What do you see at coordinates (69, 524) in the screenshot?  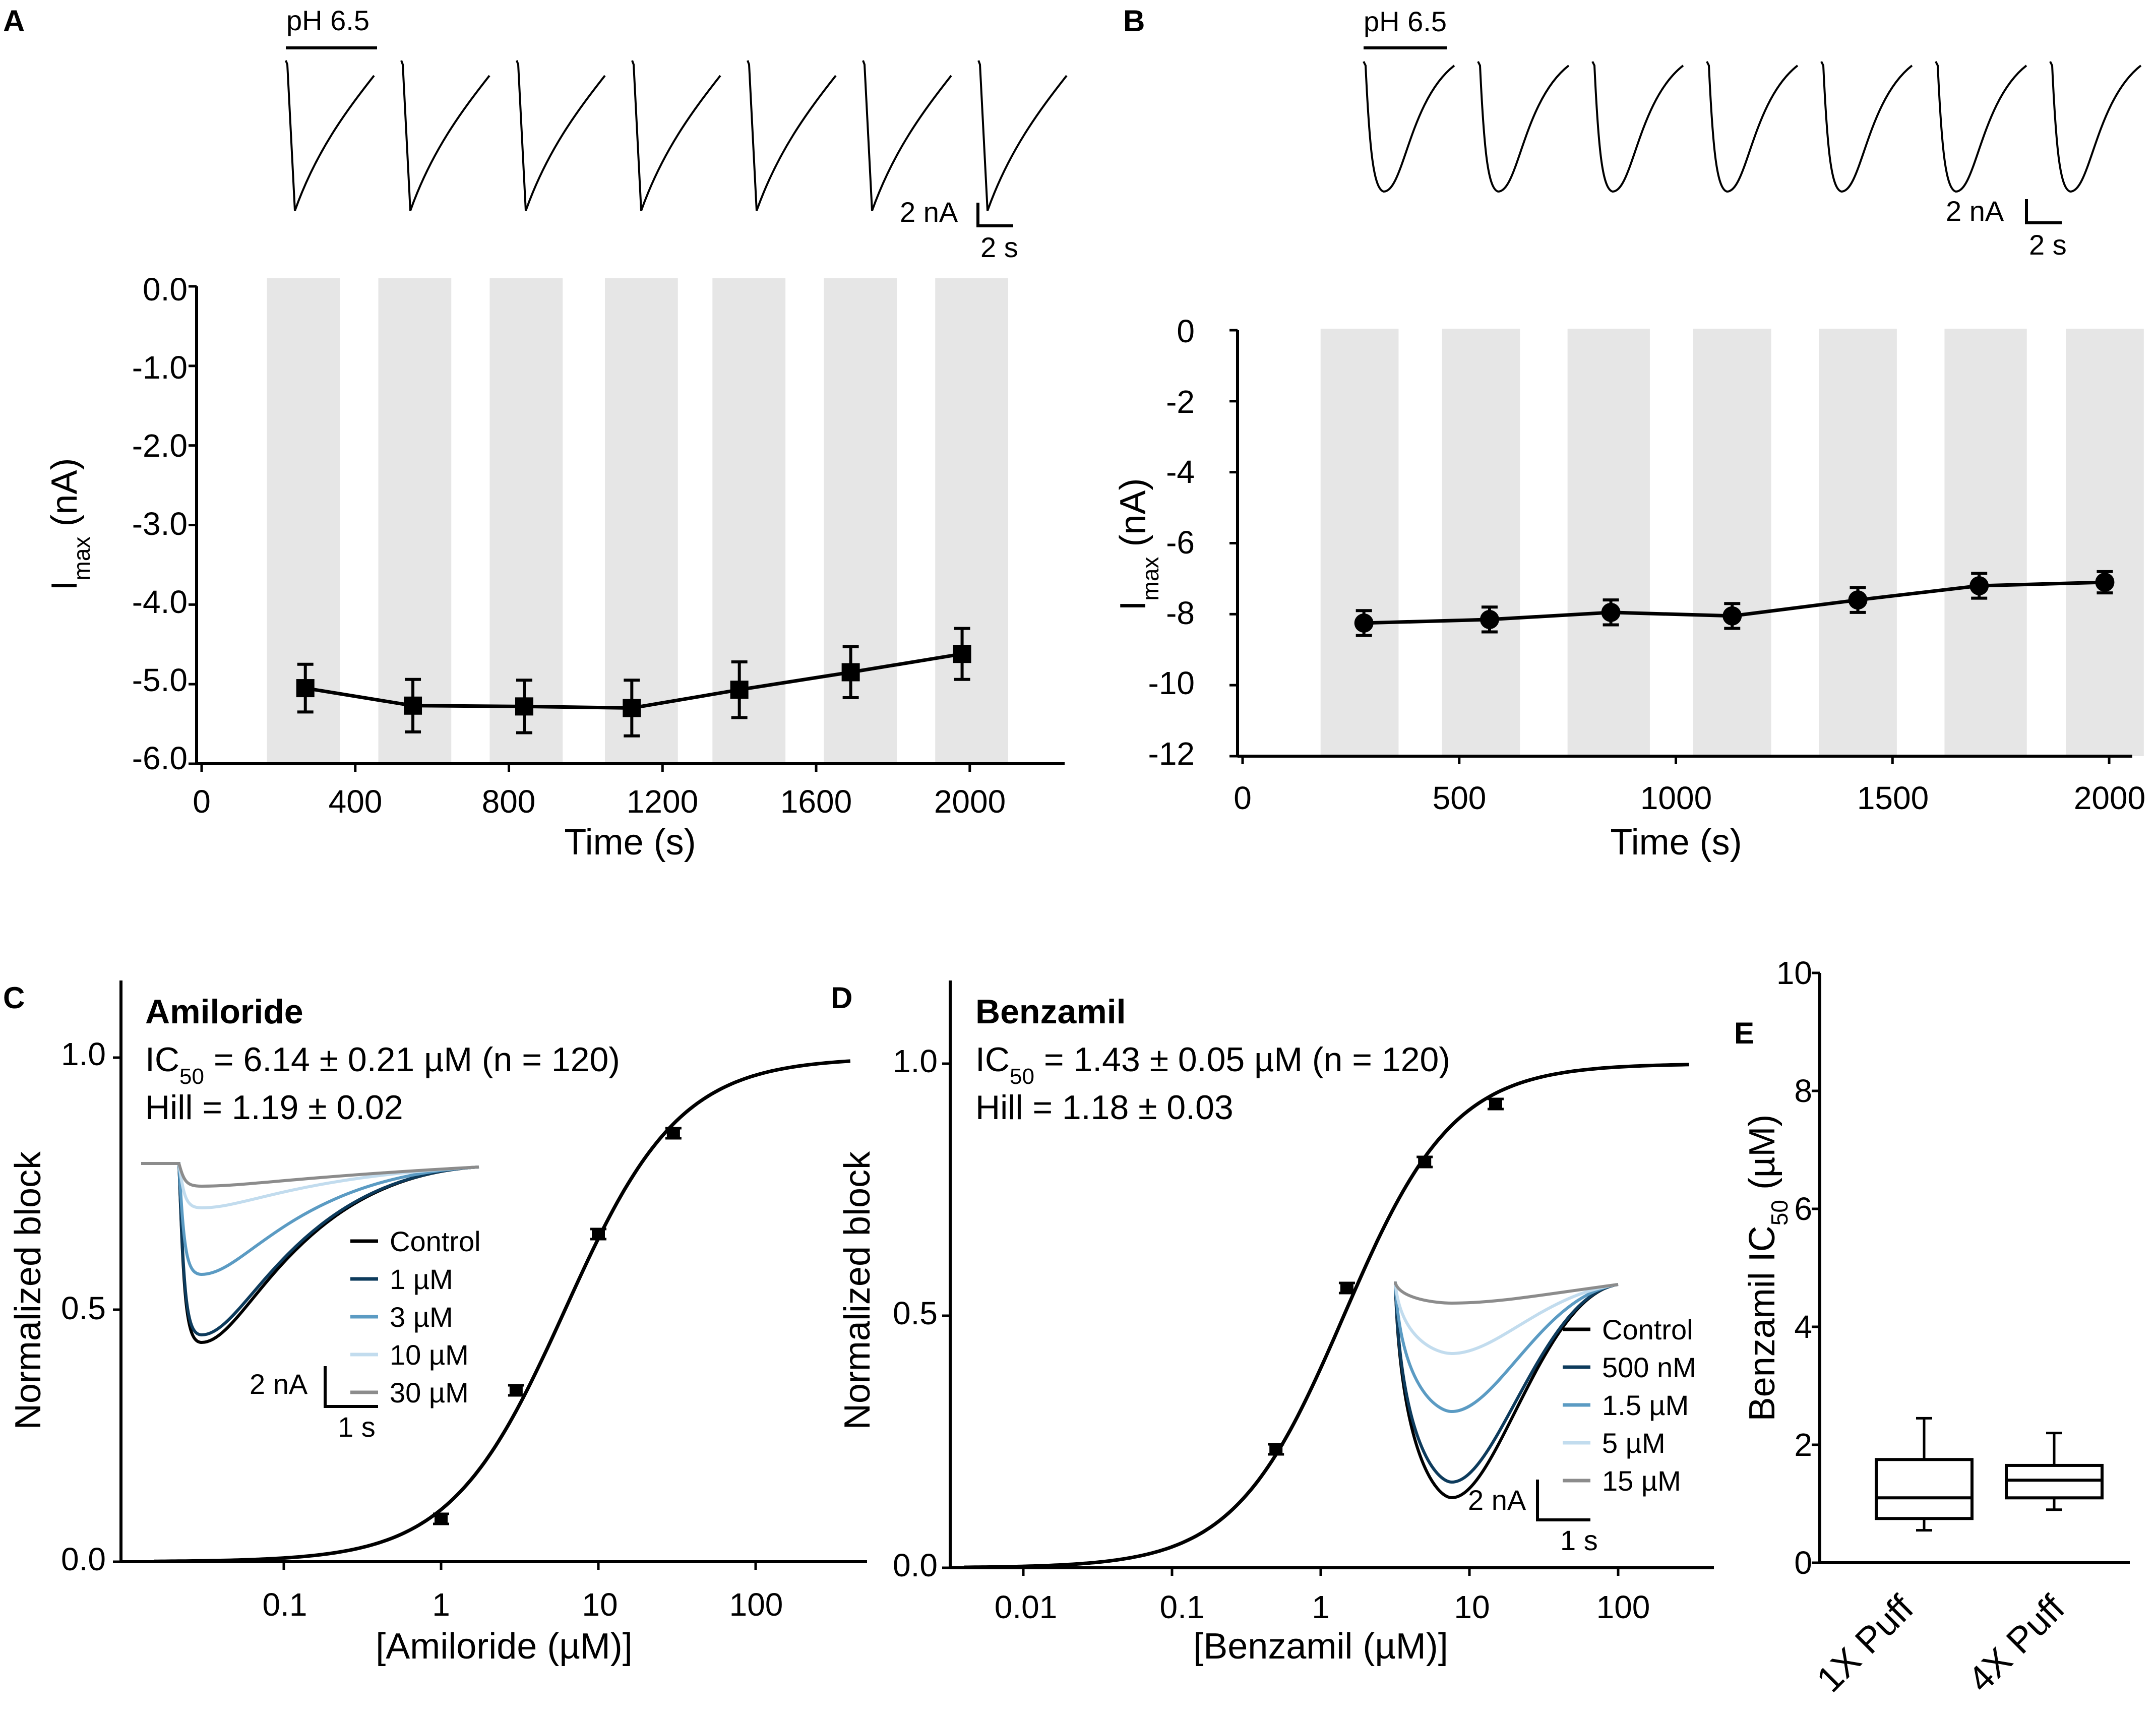 I see `y-axis-label-a: Imax (nA)` at bounding box center [69, 524].